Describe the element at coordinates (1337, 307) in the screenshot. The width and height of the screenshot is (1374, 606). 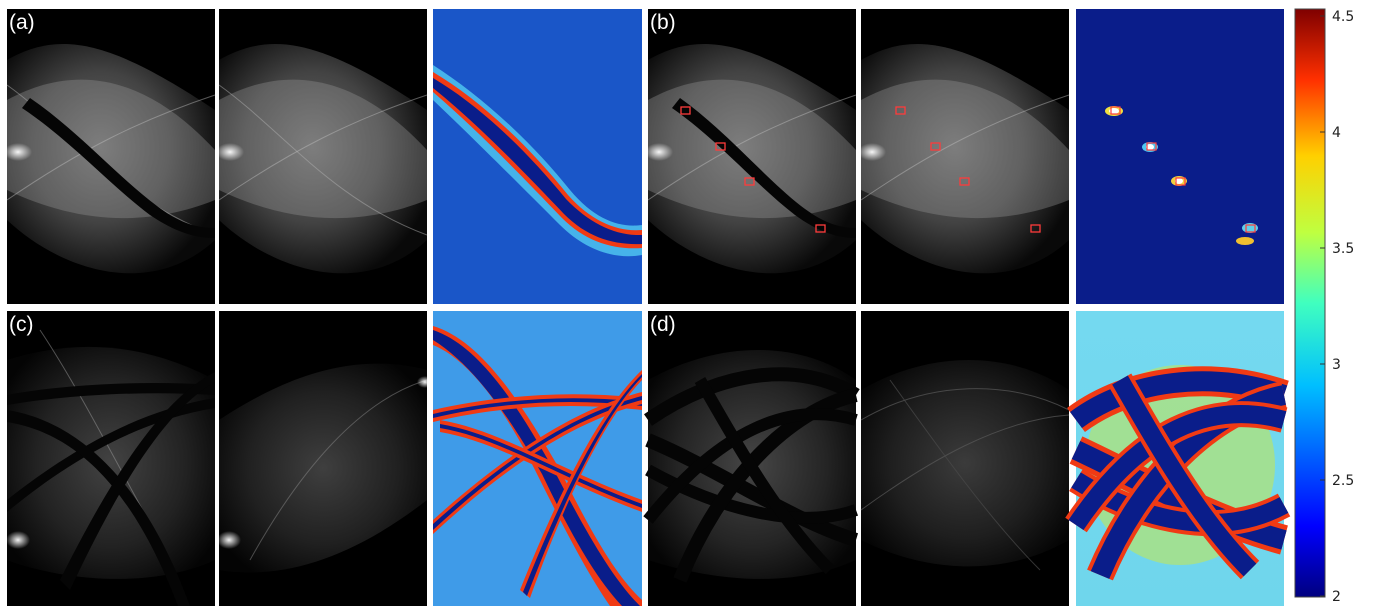
I see `colorbar-ticks: 4.5 4 3.5 3 2.5 2` at that location.